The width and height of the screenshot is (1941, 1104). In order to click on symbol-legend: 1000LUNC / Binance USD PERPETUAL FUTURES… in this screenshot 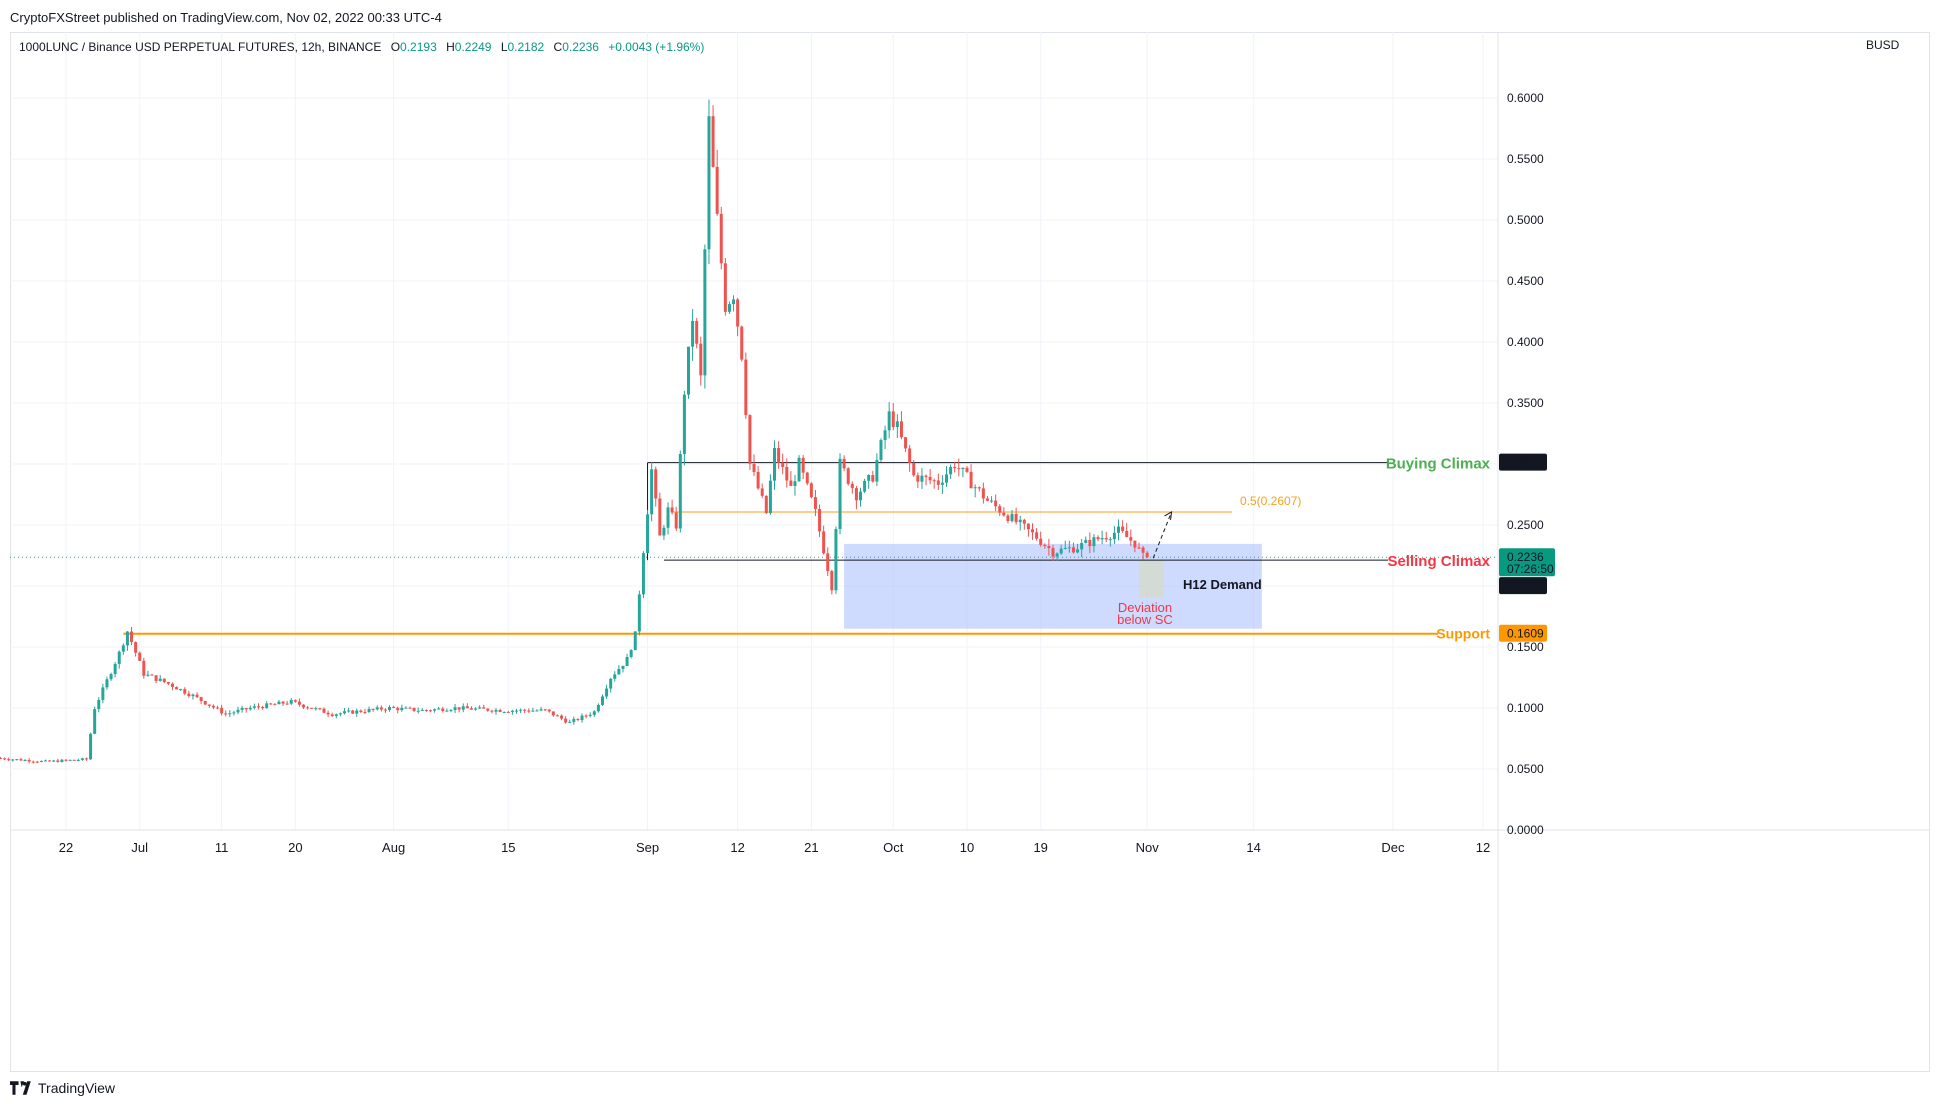, I will do `click(361, 47)`.